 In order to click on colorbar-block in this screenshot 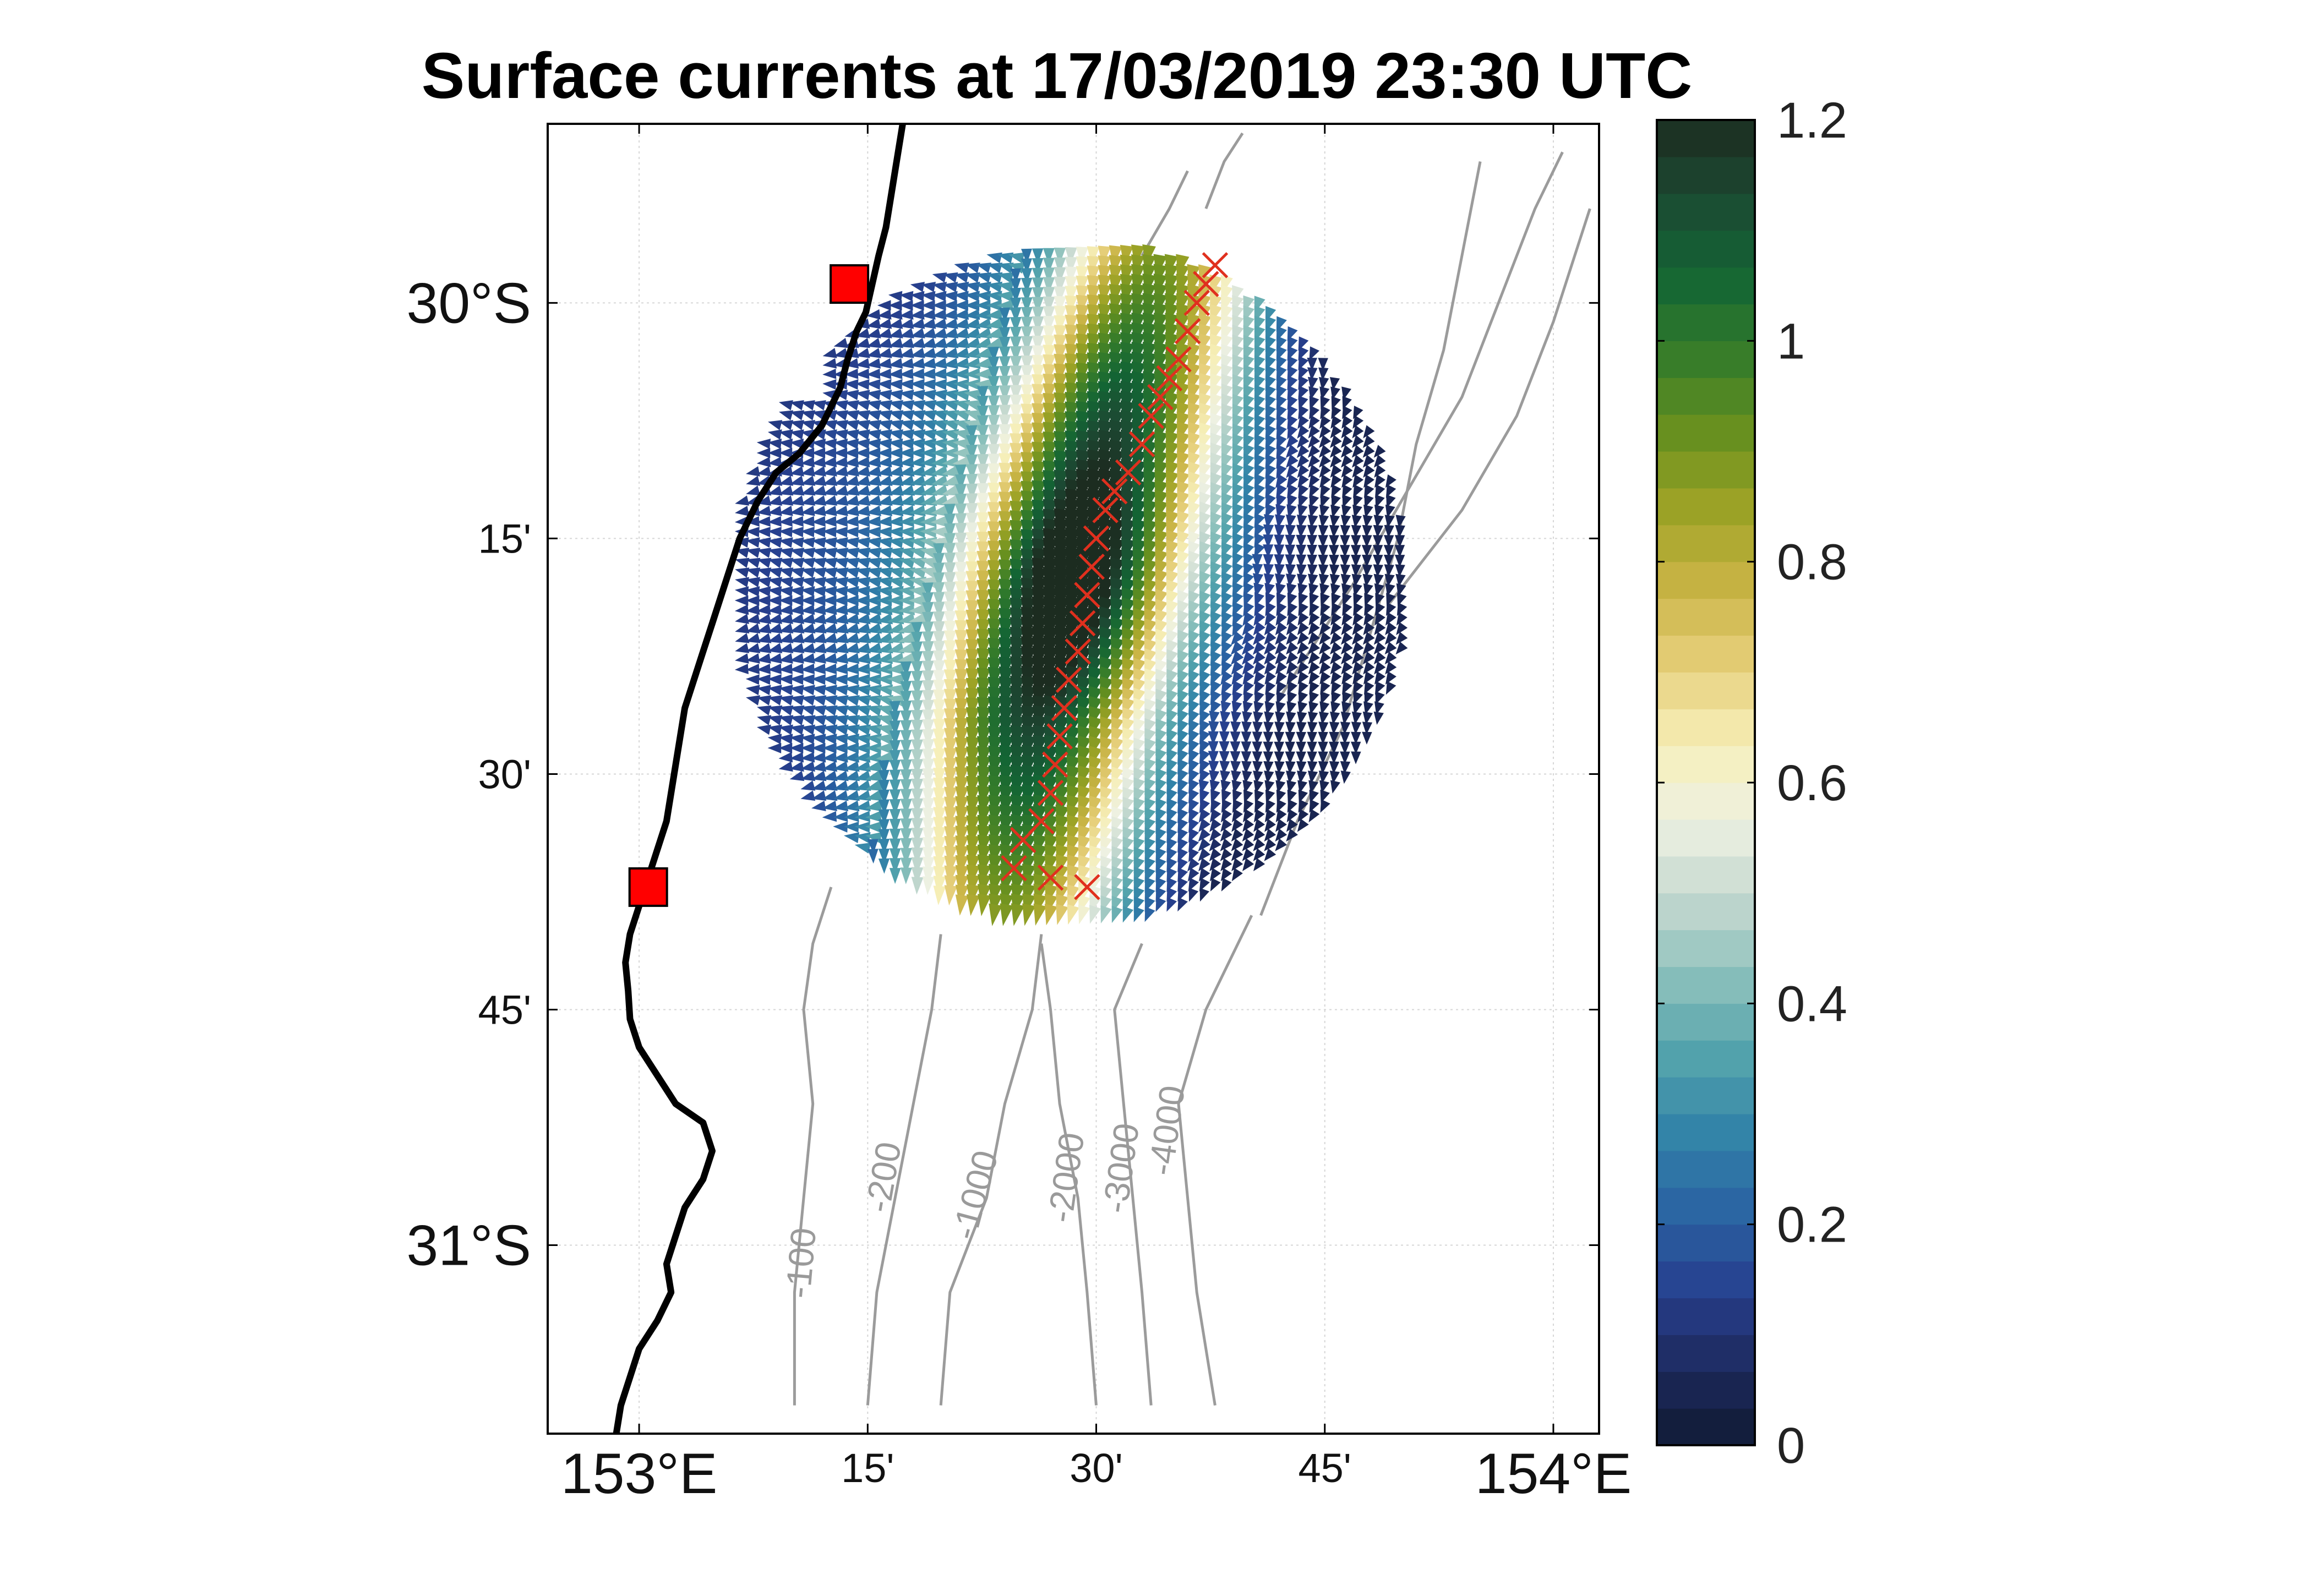, I will do `click(1706, 396)`.